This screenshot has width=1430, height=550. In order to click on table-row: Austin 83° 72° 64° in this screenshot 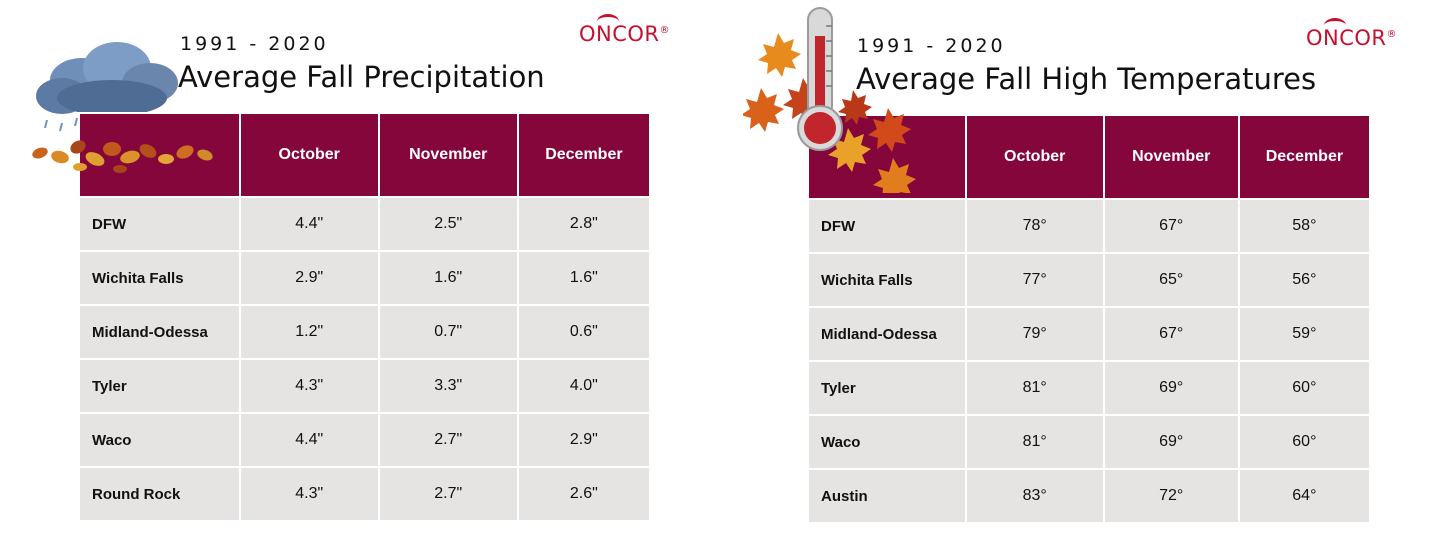, I will do `click(1089, 496)`.